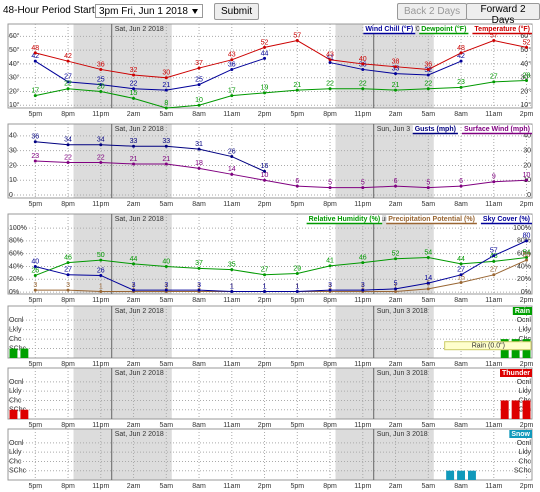 Image resolution: width=540 pixels, height=492 pixels. What do you see at coordinates (237, 11) in the screenshot?
I see `submit-button: Submit` at bounding box center [237, 11].